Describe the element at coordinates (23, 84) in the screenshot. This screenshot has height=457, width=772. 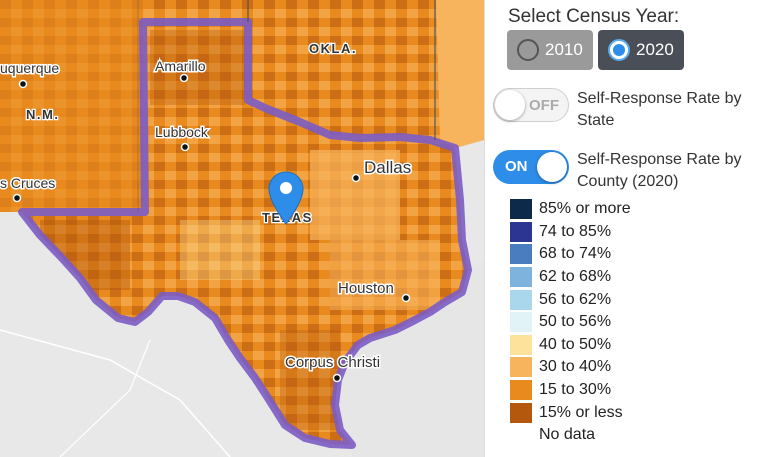
I see `city-dot-albuquerque` at that location.